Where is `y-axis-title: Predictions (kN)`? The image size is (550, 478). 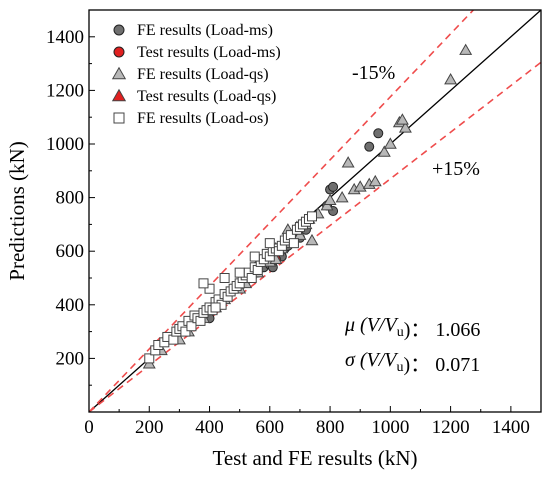
y-axis-title: Predictions (kN) is located at coordinates (17, 210).